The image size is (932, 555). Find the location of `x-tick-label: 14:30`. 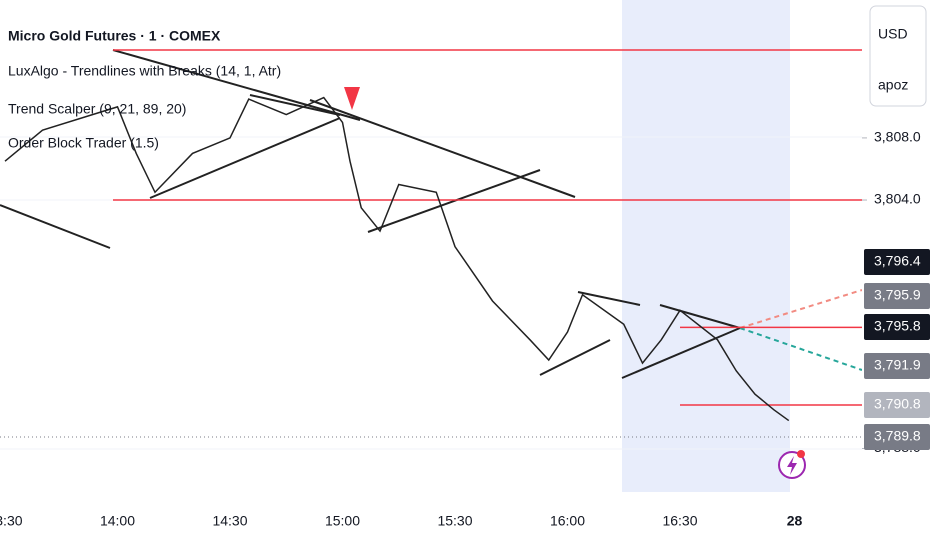

x-tick-label: 14:30 is located at coordinates (229, 521).